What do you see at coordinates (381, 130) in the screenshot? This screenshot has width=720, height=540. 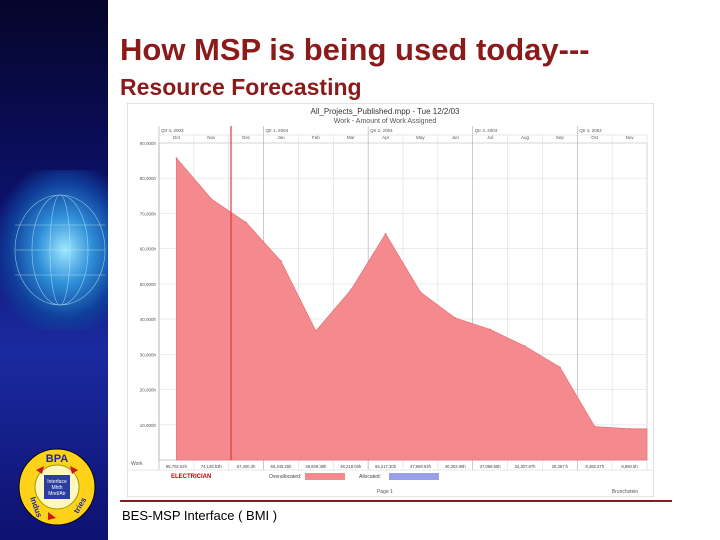 I see `period-label: Qtr 2, 2004` at bounding box center [381, 130].